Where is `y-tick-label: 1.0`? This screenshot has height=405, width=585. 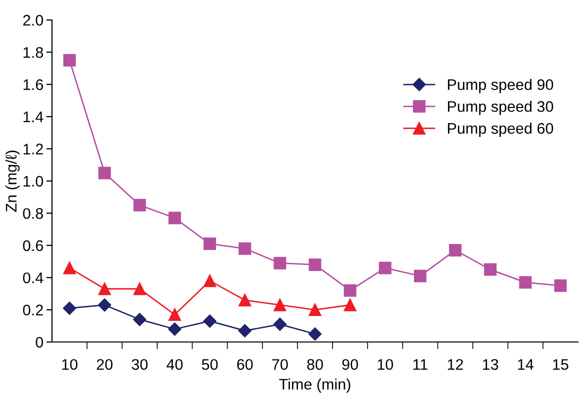
y-tick-label: 1.0 is located at coordinates (34, 181).